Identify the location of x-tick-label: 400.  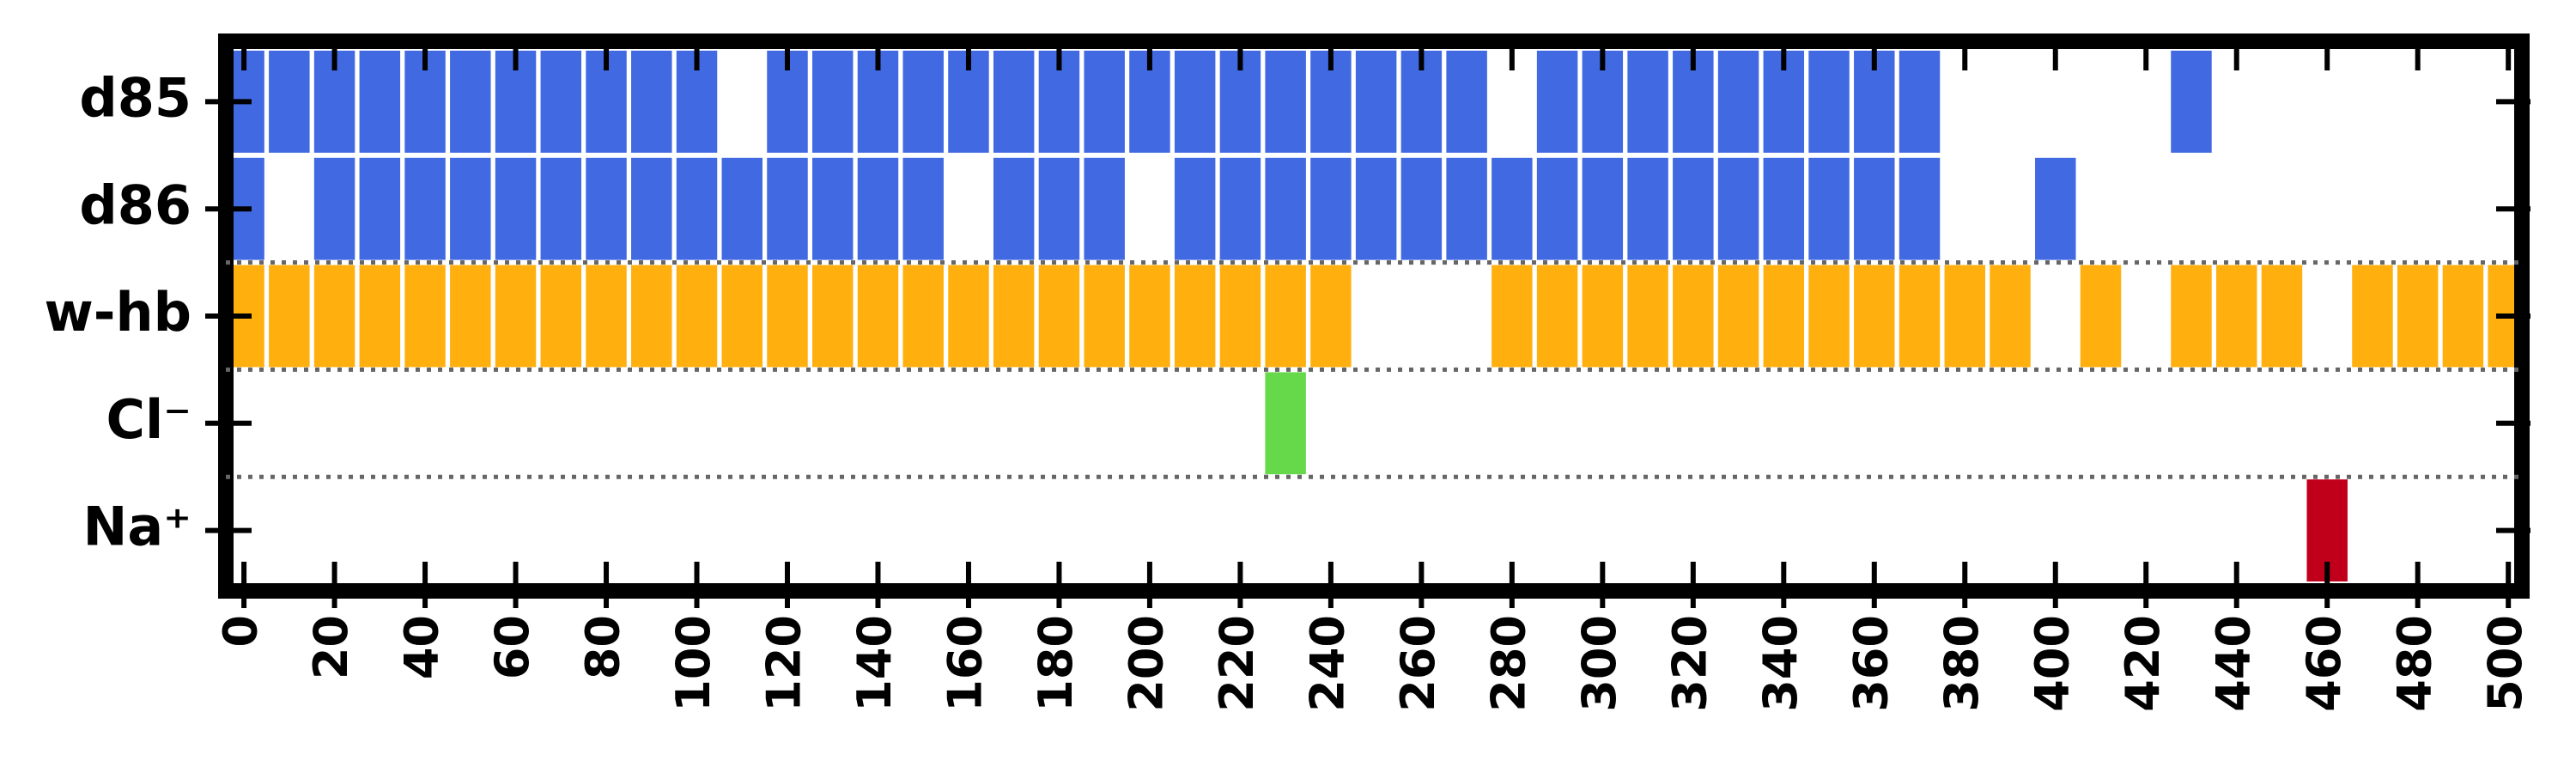
(2052, 663).